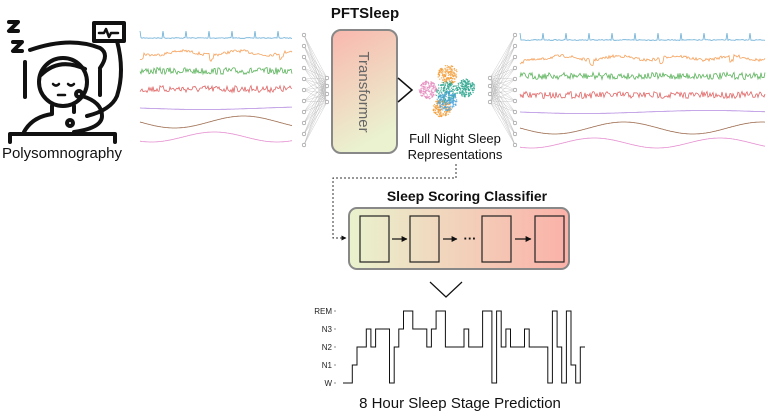 The image size is (770, 420). Describe the element at coordinates (459, 238) in the screenshot. I see `classifier-block` at that location.